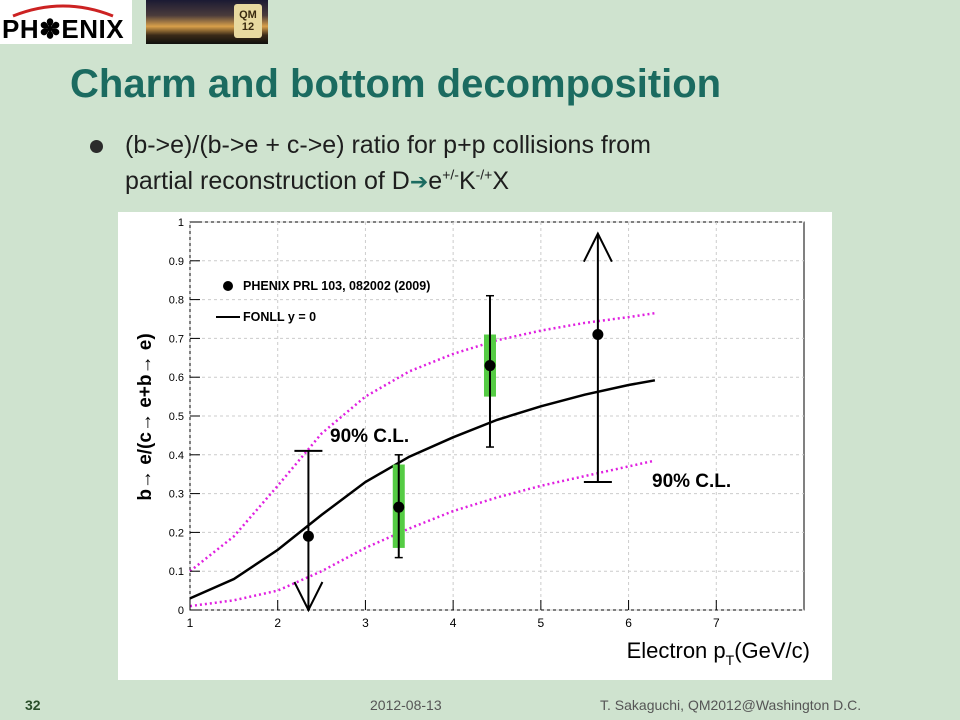  I want to click on legend-line-label: FONLL y = 0, so click(279, 317).